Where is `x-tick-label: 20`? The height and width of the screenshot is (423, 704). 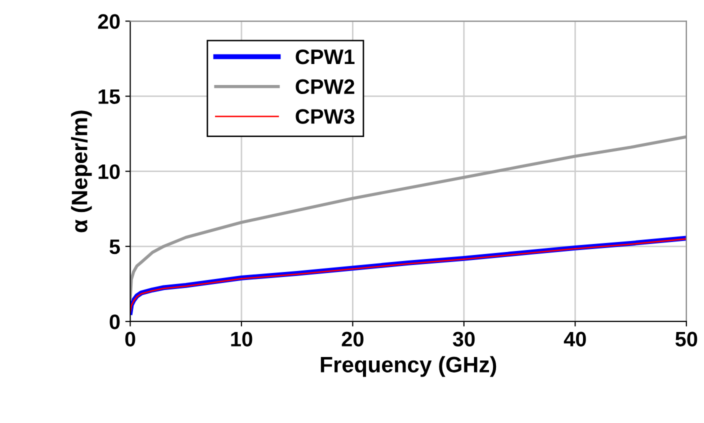
x-tick-label: 20 is located at coordinates (353, 339).